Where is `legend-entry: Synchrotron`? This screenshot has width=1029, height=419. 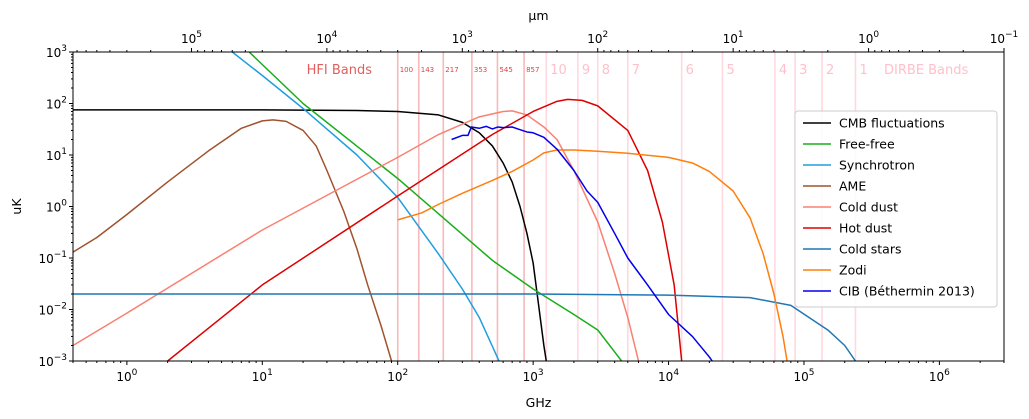 legend-entry: Synchrotron is located at coordinates (877, 165).